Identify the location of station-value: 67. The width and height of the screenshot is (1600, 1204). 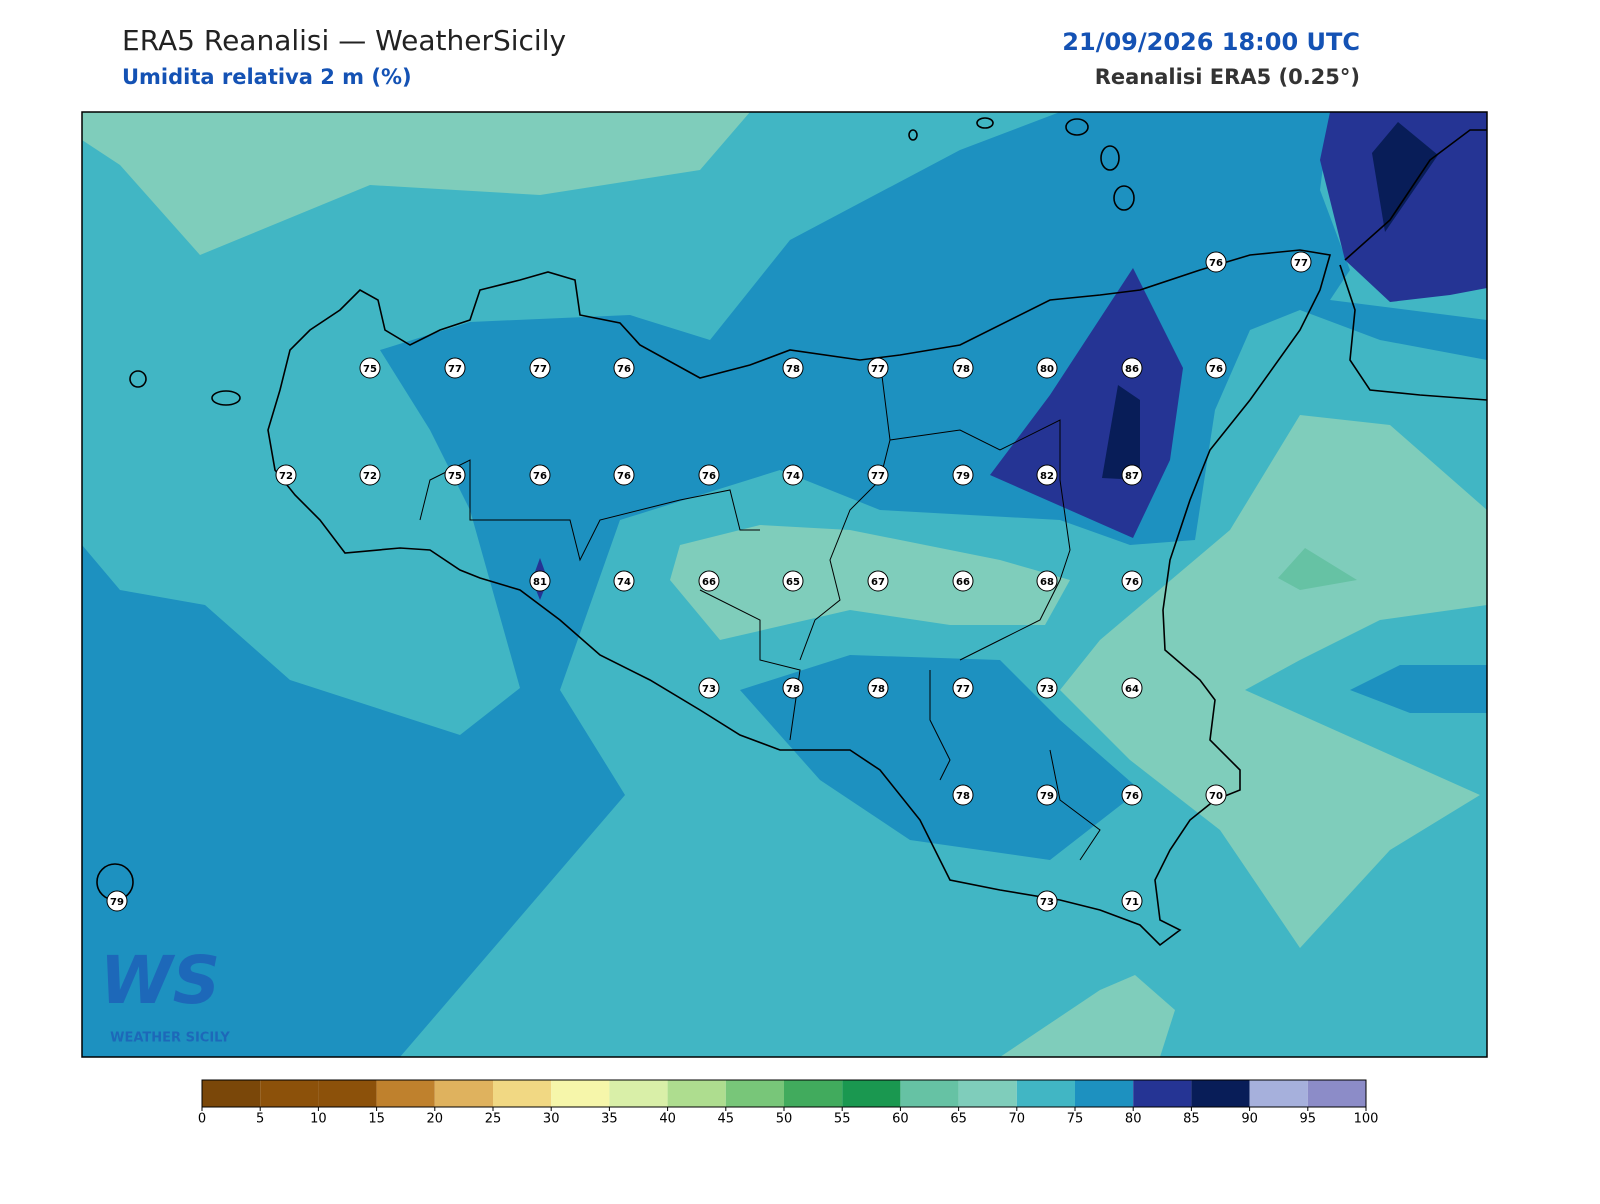
(878, 582).